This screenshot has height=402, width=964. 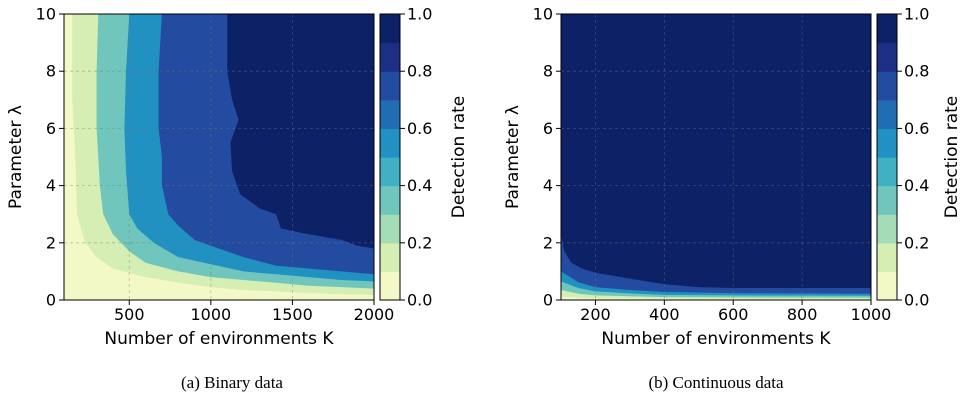 What do you see at coordinates (16, 157) in the screenshot?
I see `y-axis-label-a: Parameter λ` at bounding box center [16, 157].